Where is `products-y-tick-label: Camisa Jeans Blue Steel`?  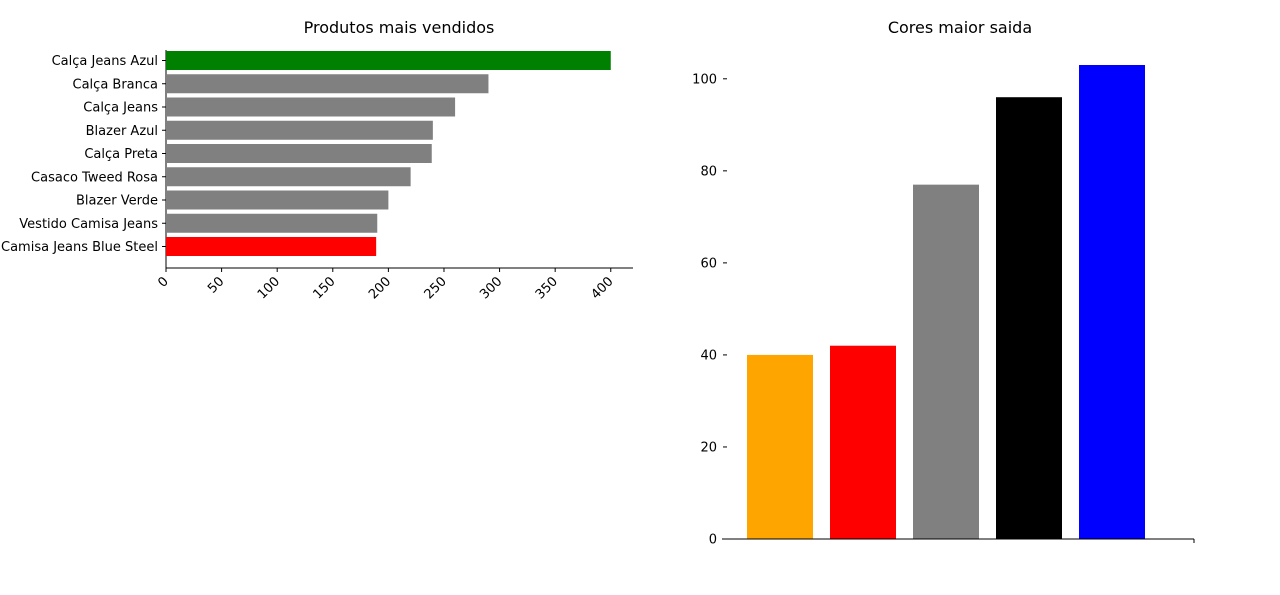
products-y-tick-label: Camisa Jeans Blue Steel is located at coordinates (79, 247).